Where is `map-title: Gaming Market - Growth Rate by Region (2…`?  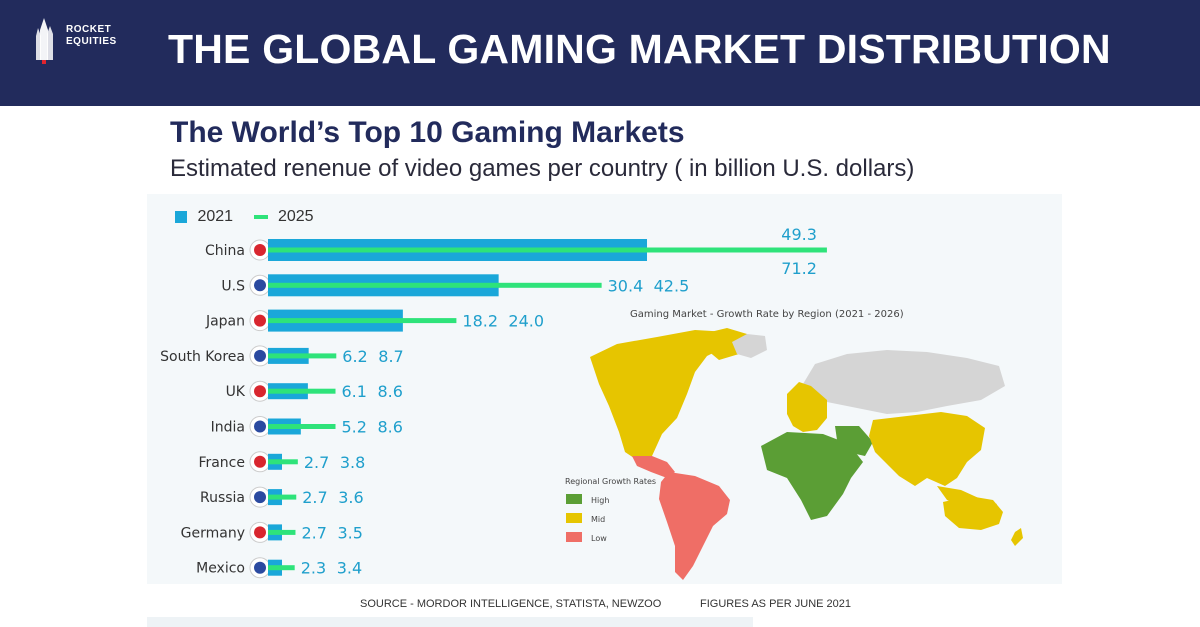
map-title: Gaming Market - Growth Rate by Region (2… is located at coordinates (767, 314).